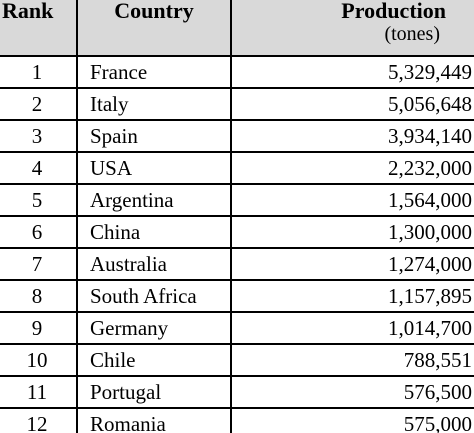 The image size is (474, 433). What do you see at coordinates (352, 168) in the screenshot?
I see `production-cell: 2,232,000` at bounding box center [352, 168].